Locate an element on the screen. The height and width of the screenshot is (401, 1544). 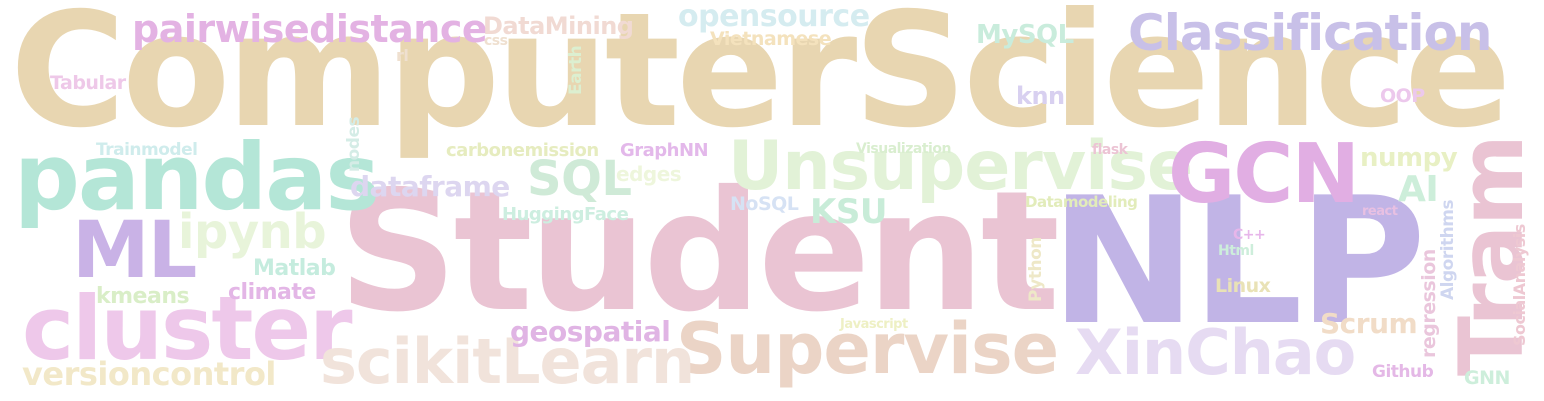
word-visualization: Visualization is located at coordinates (903, 149).